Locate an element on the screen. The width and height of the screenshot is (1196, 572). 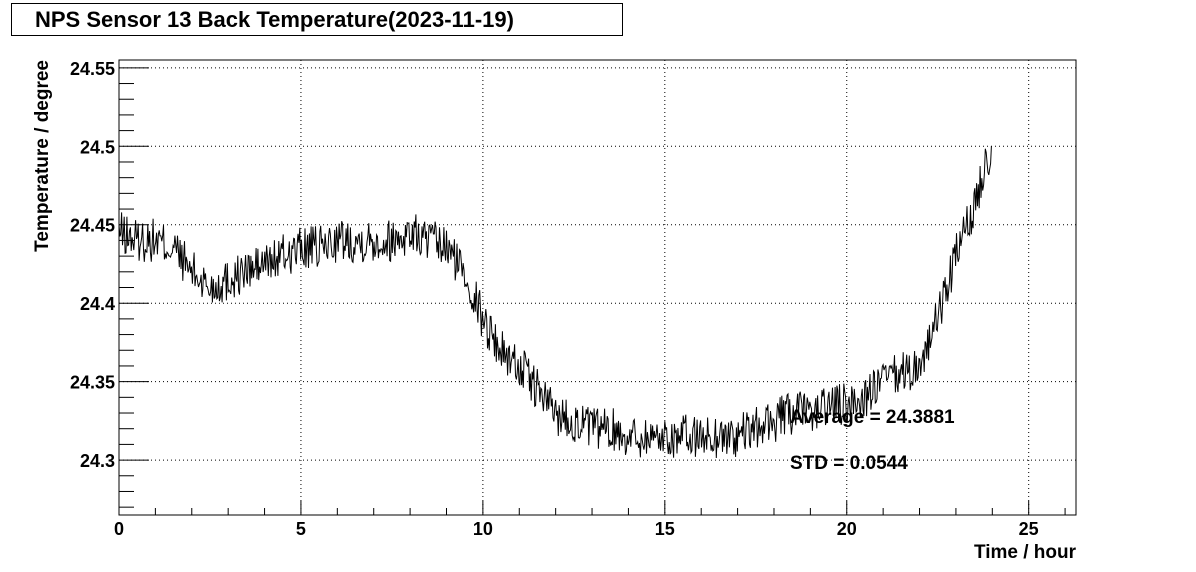
y-tick-label: 24.4 is located at coordinates (97, 304).